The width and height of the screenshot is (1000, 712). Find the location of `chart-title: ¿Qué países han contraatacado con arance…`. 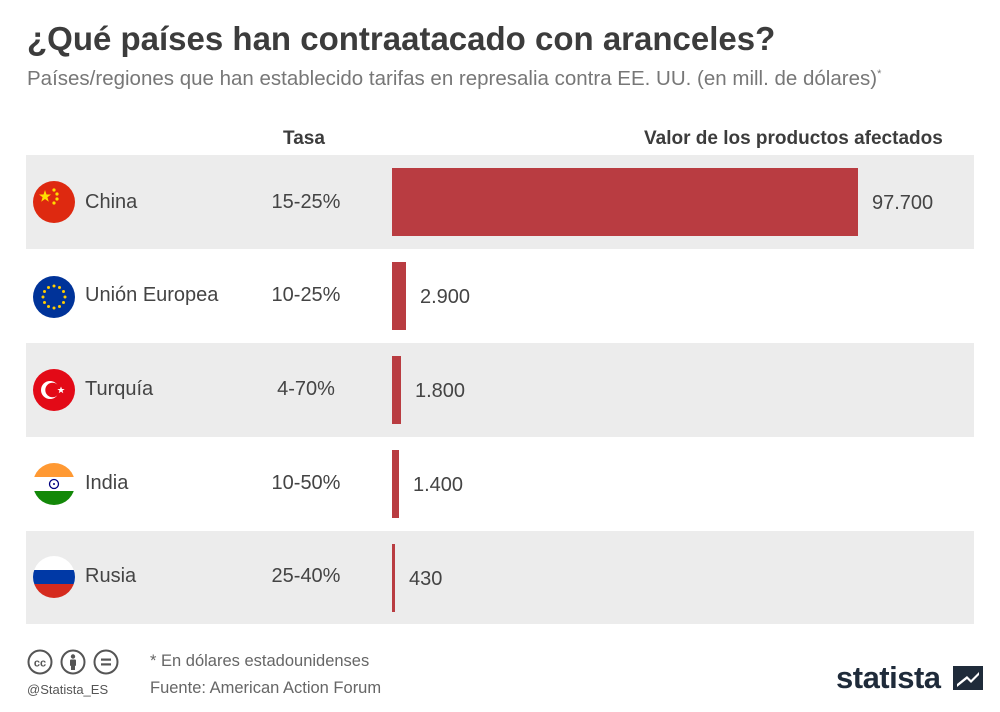

chart-title: ¿Qué países han contraatacado con arance… is located at coordinates (401, 38).